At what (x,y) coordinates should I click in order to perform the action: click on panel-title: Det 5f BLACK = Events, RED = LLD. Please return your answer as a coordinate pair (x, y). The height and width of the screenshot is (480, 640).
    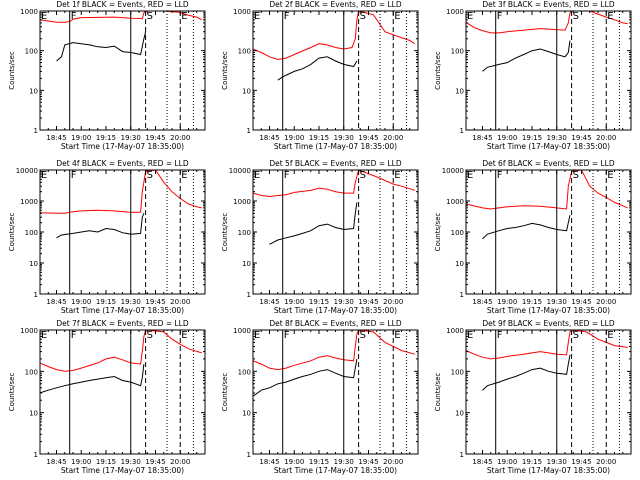
    Looking at the image, I should click on (335, 163).